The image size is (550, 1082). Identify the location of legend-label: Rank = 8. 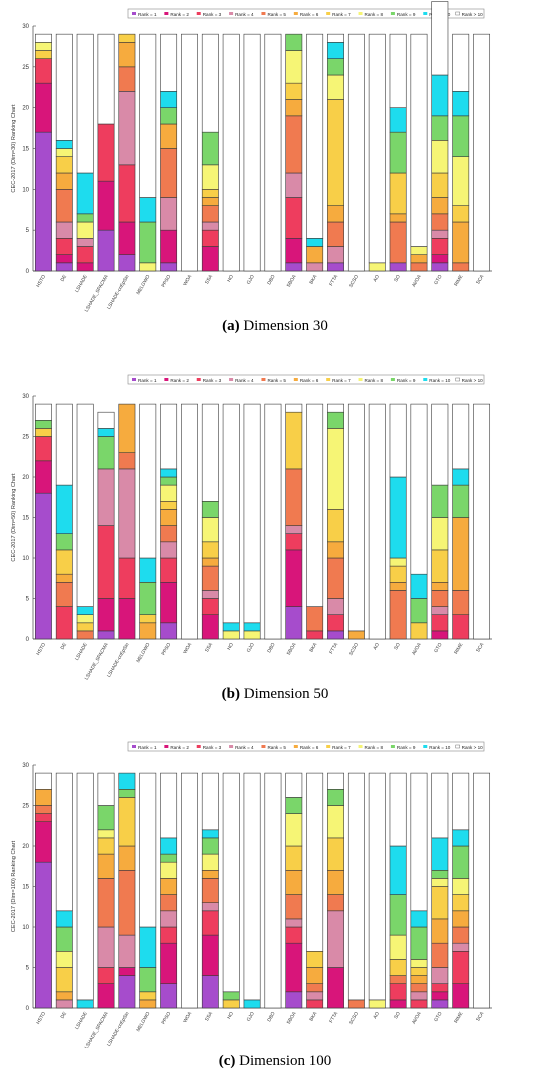
(374, 380).